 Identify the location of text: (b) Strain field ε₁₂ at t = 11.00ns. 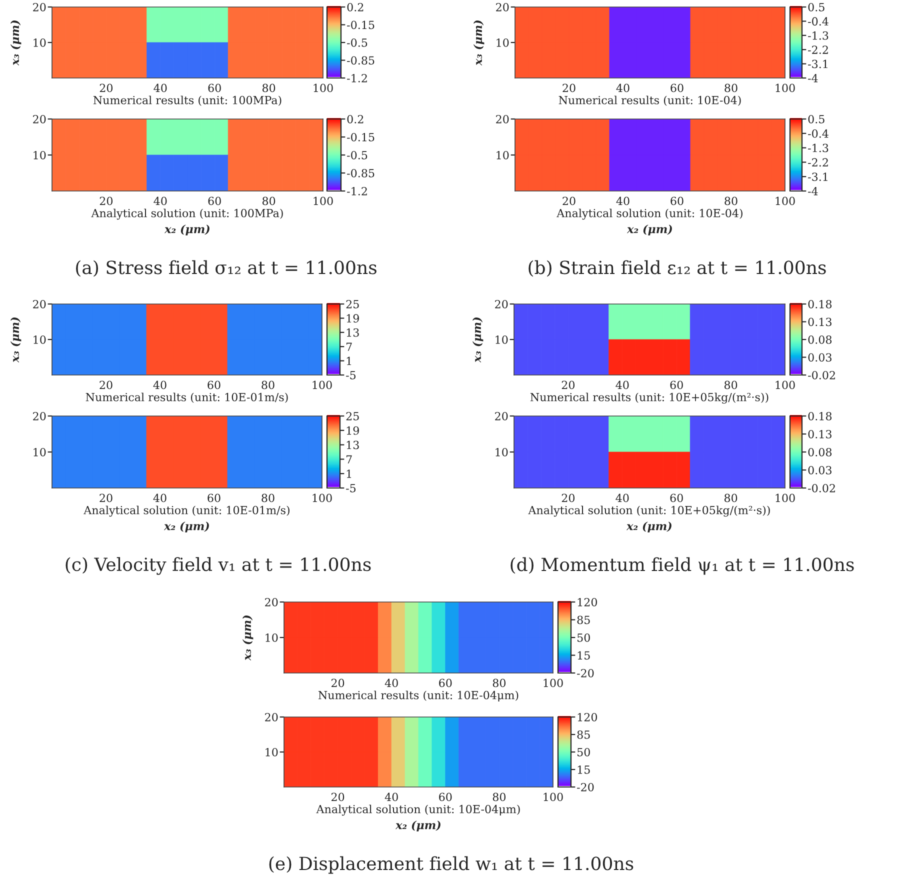
(677, 268).